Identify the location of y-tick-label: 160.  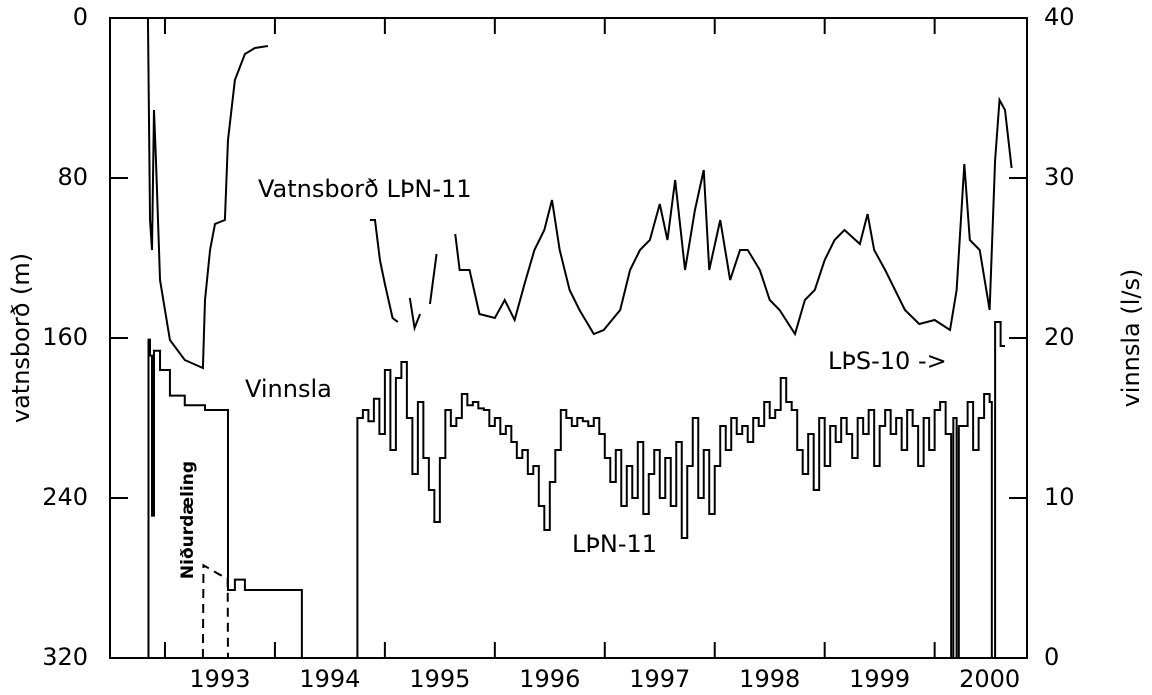
(65, 337).